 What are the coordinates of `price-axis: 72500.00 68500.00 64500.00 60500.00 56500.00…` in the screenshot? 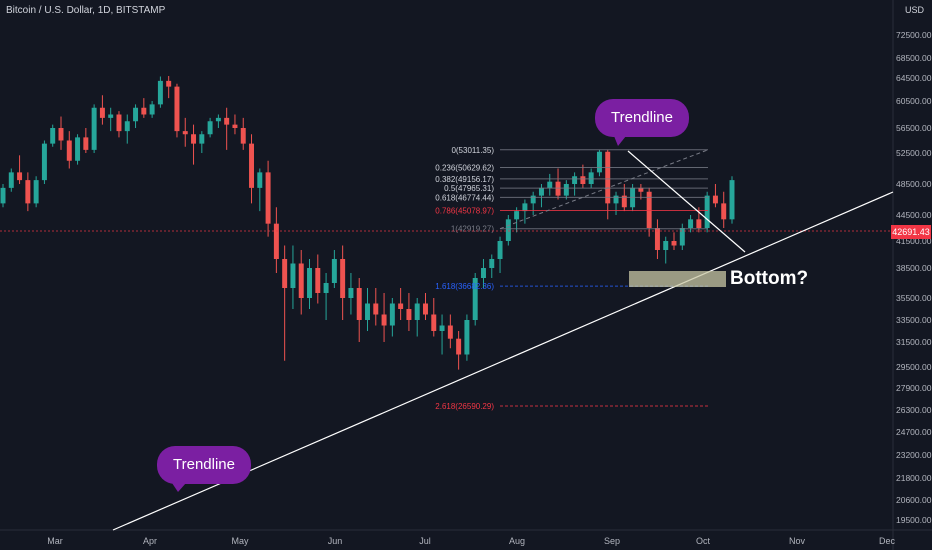 It's located at (914, 277).